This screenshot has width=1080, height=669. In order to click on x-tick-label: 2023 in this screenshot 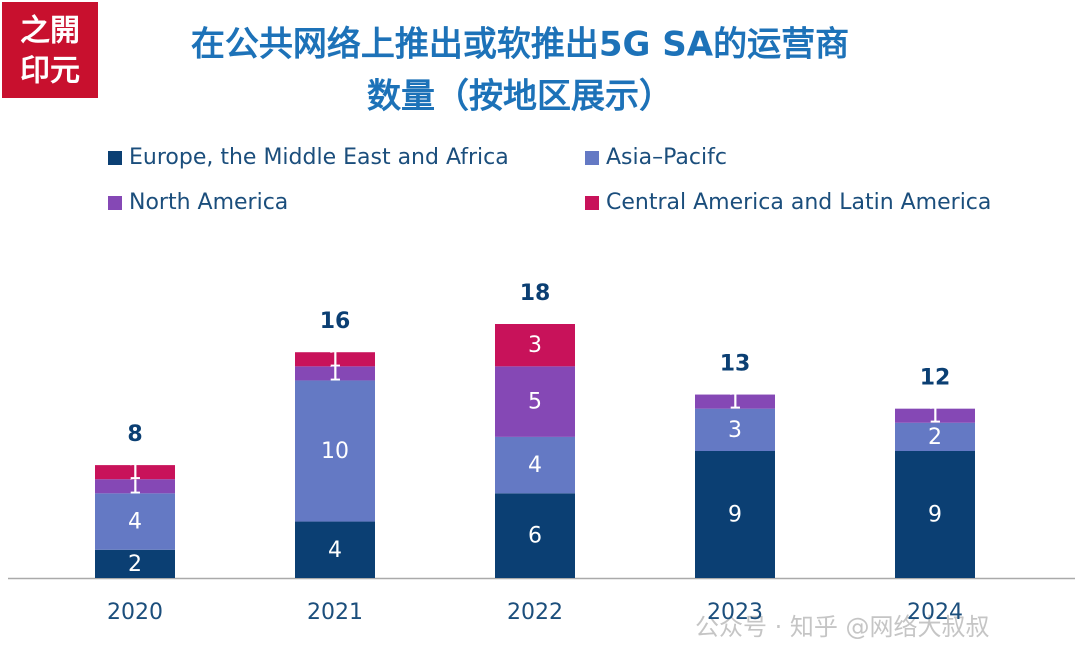, I will do `click(735, 612)`.